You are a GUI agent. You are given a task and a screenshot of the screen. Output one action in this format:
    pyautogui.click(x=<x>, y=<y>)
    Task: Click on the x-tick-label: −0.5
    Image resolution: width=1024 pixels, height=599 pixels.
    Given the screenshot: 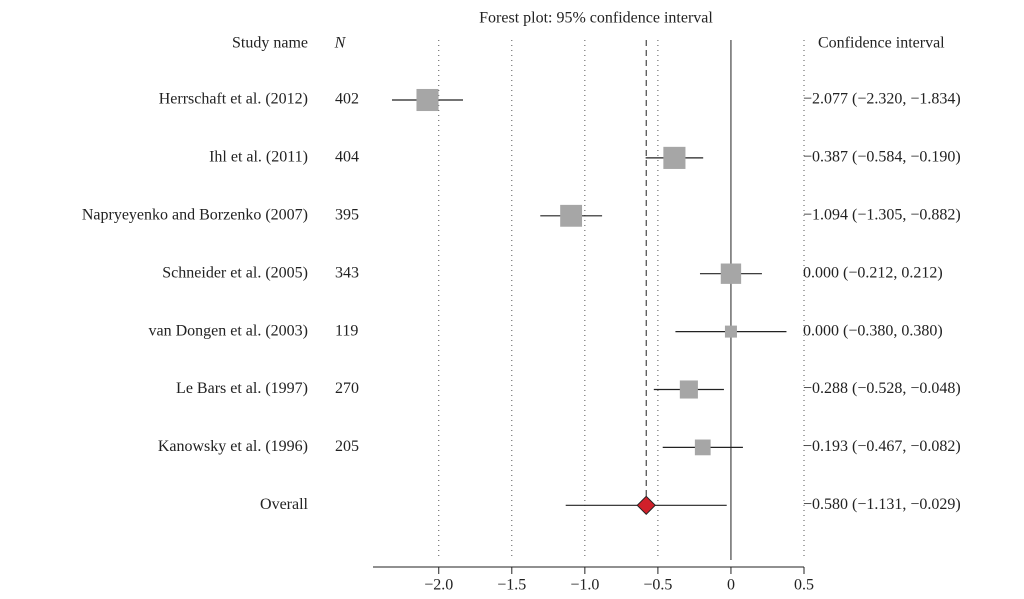 What is the action you would take?
    pyautogui.click(x=657, y=585)
    